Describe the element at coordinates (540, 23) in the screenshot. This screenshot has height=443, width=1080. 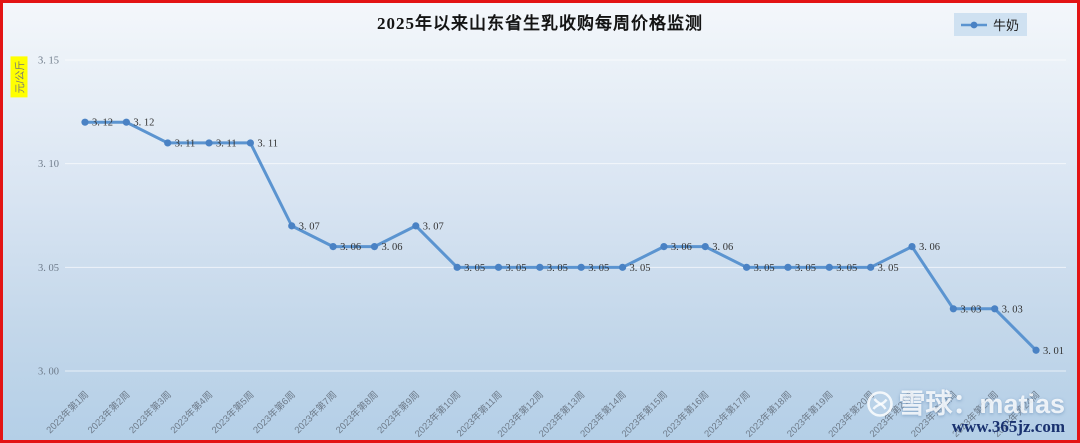
I see `page-title: 2025年以来山东省生乳收购每周价格监测` at that location.